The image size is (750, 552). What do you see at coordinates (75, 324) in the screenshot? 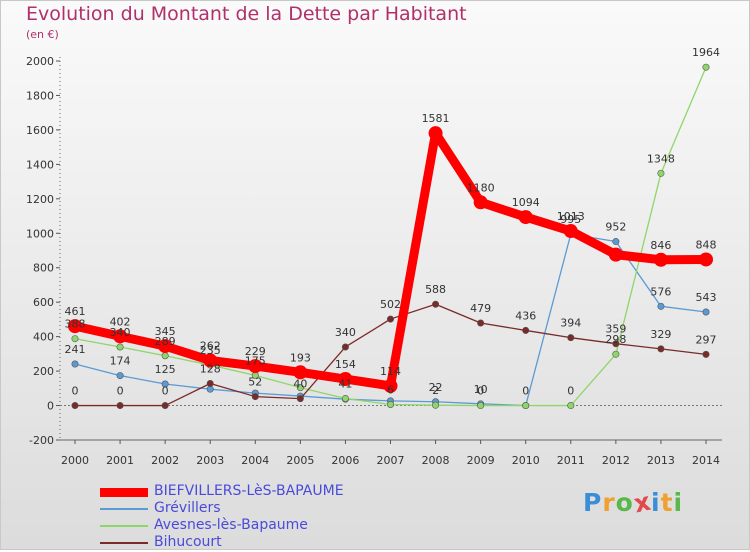
I see `data-label: 388` at bounding box center [75, 324].